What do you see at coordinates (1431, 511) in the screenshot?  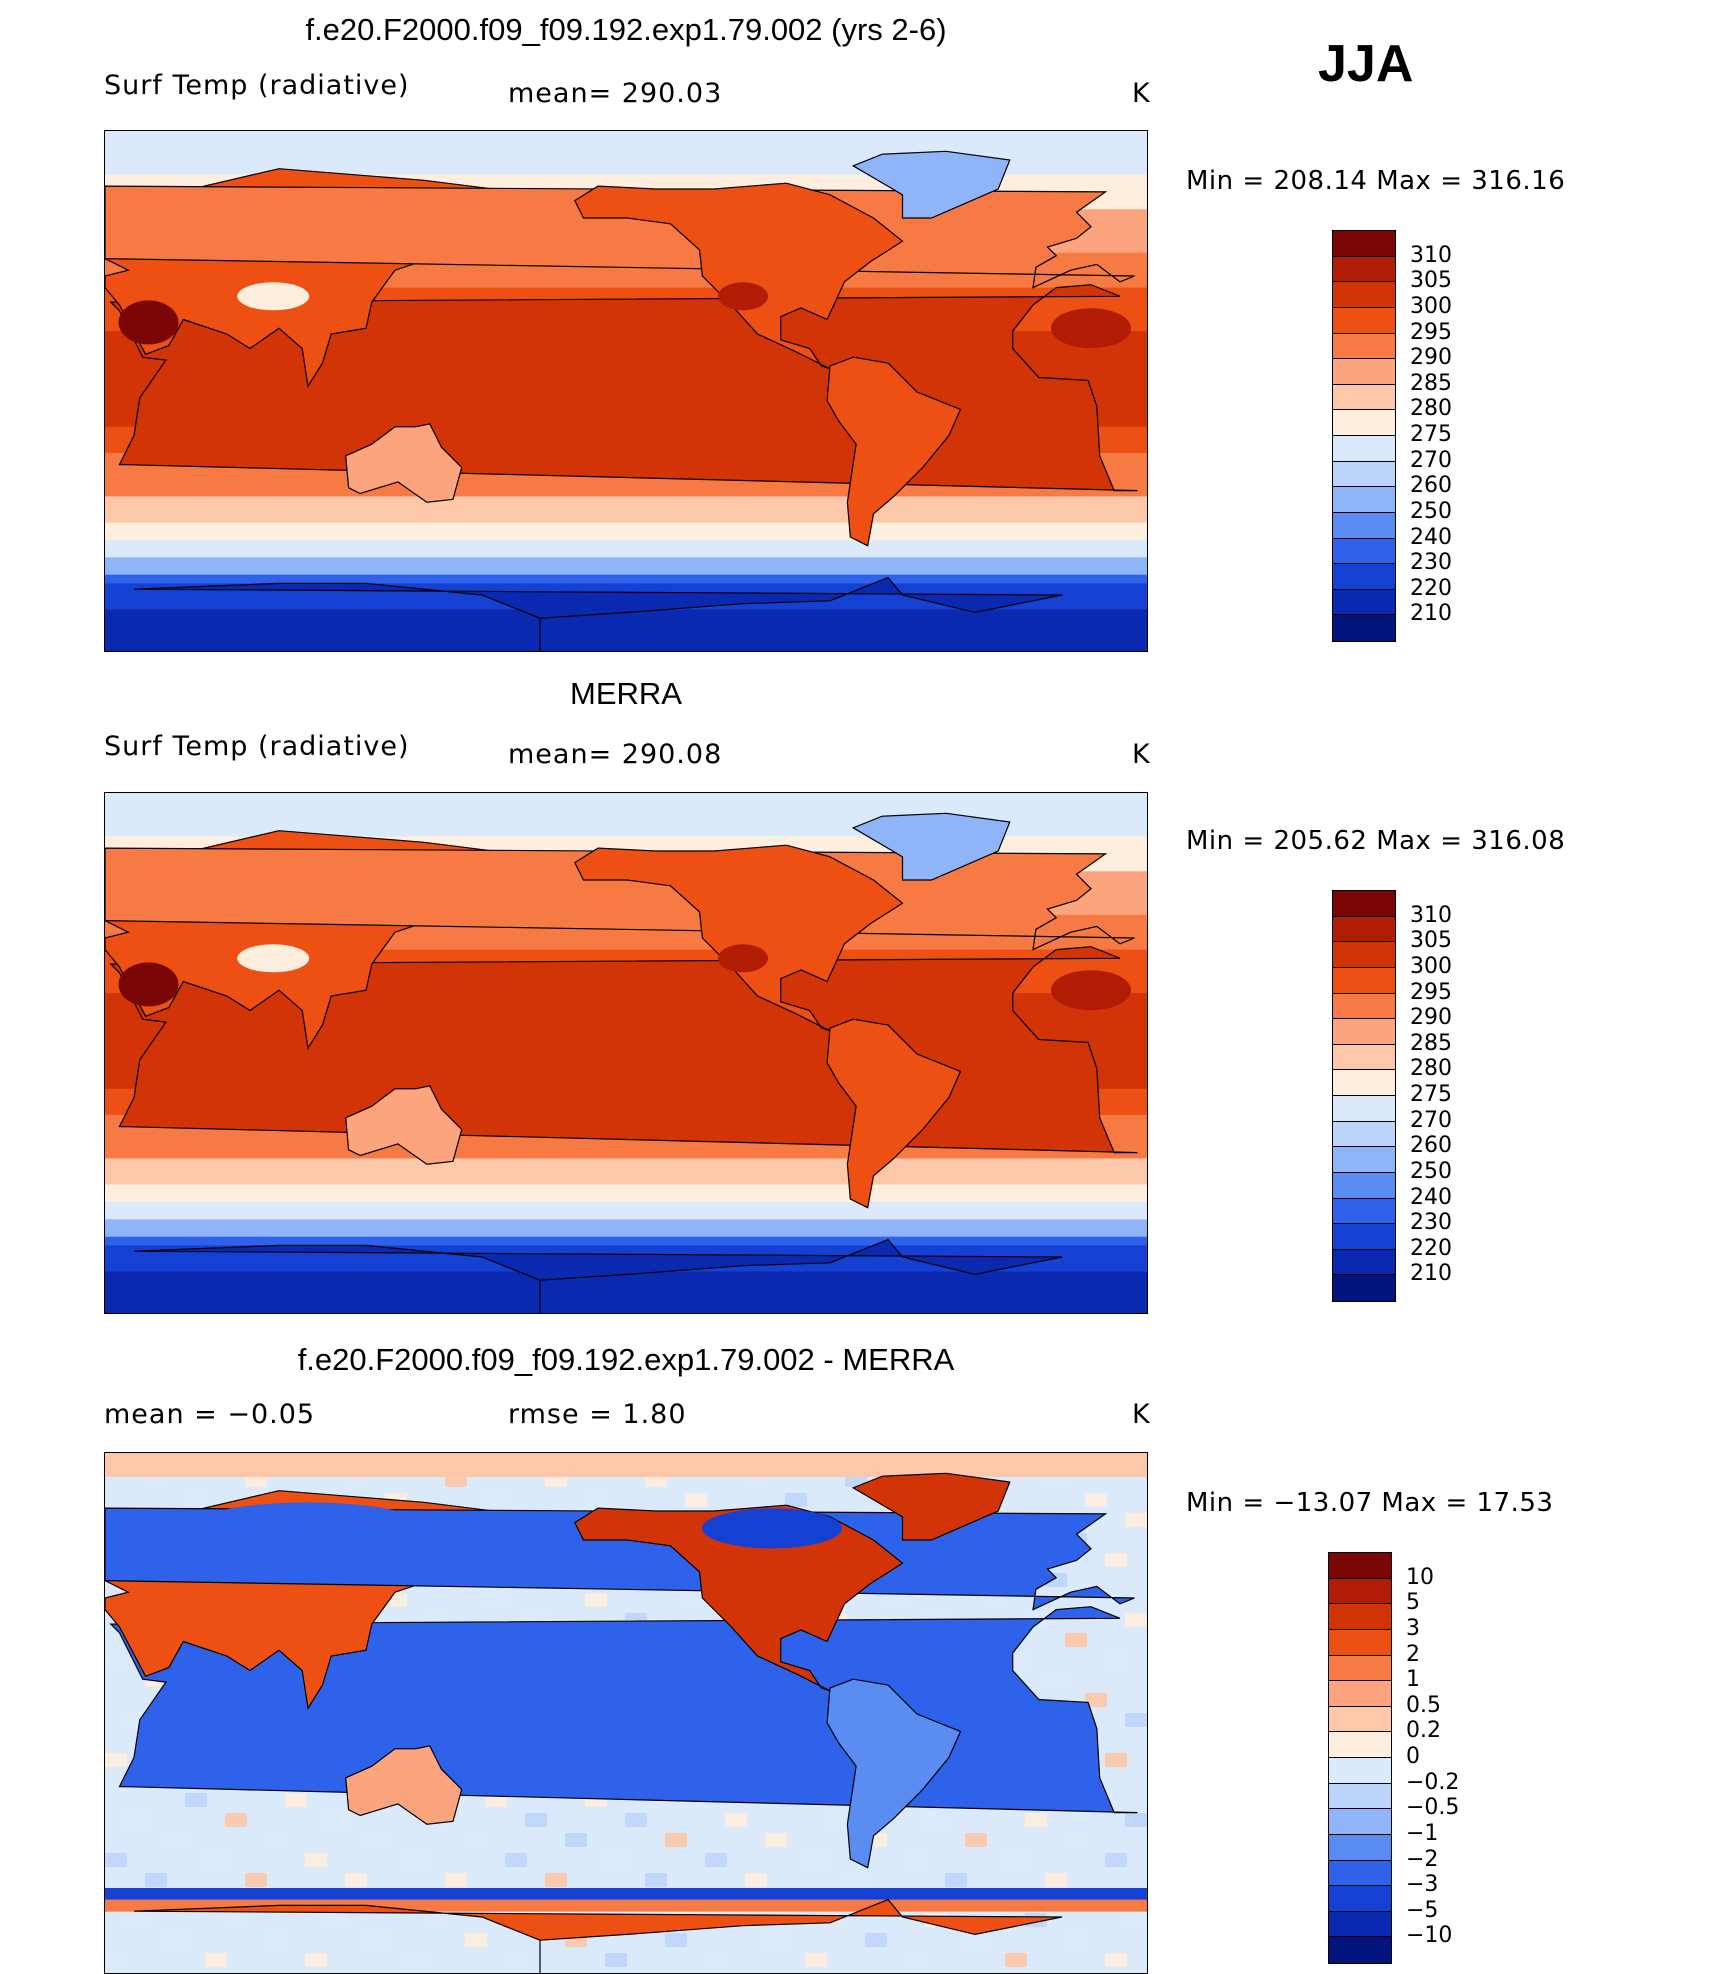 I see `colorbar-tick-label: 250` at bounding box center [1431, 511].